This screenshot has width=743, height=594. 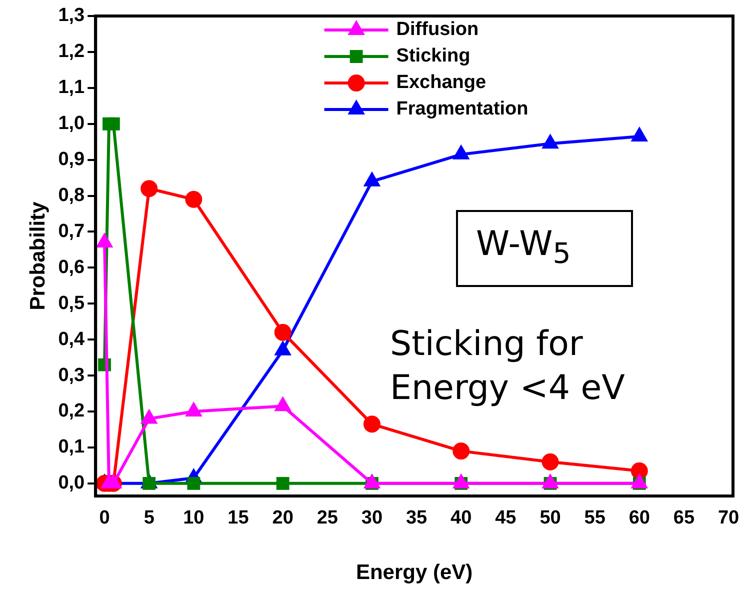 What do you see at coordinates (72, 339) in the screenshot?
I see `y-tick-label: 0,4` at bounding box center [72, 339].